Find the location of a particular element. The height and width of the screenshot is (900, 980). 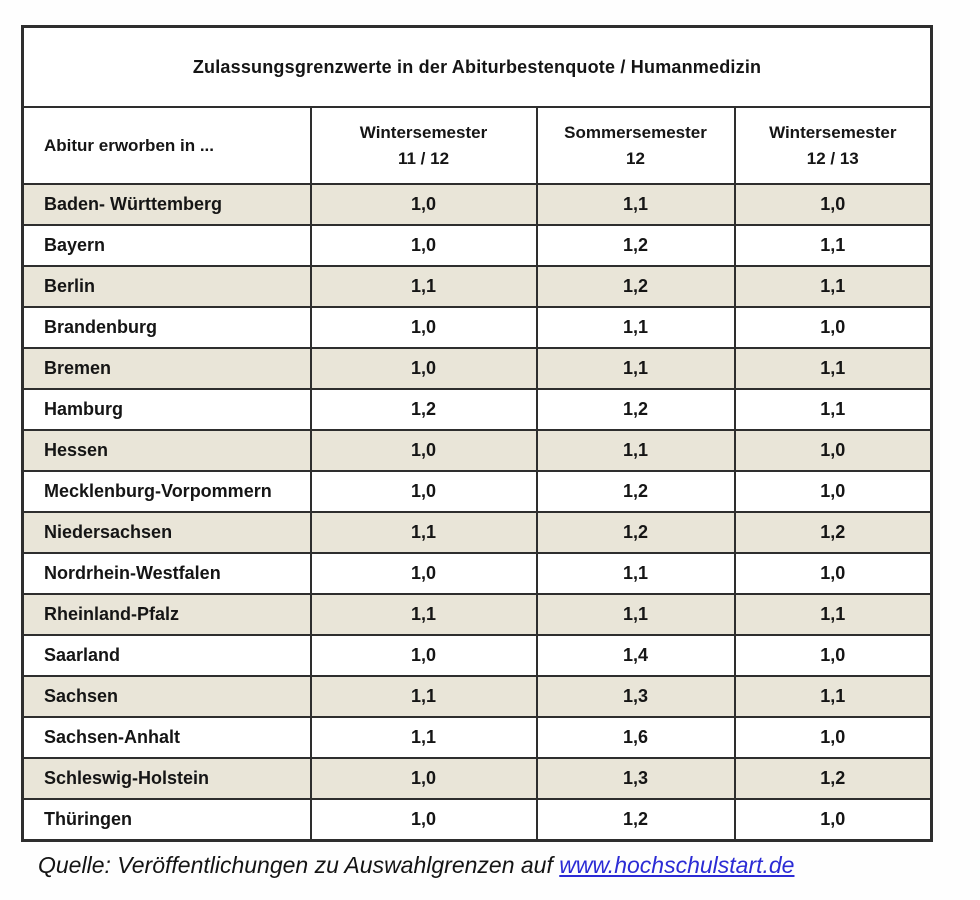

state-cell: Brandenburg is located at coordinates (166, 327).